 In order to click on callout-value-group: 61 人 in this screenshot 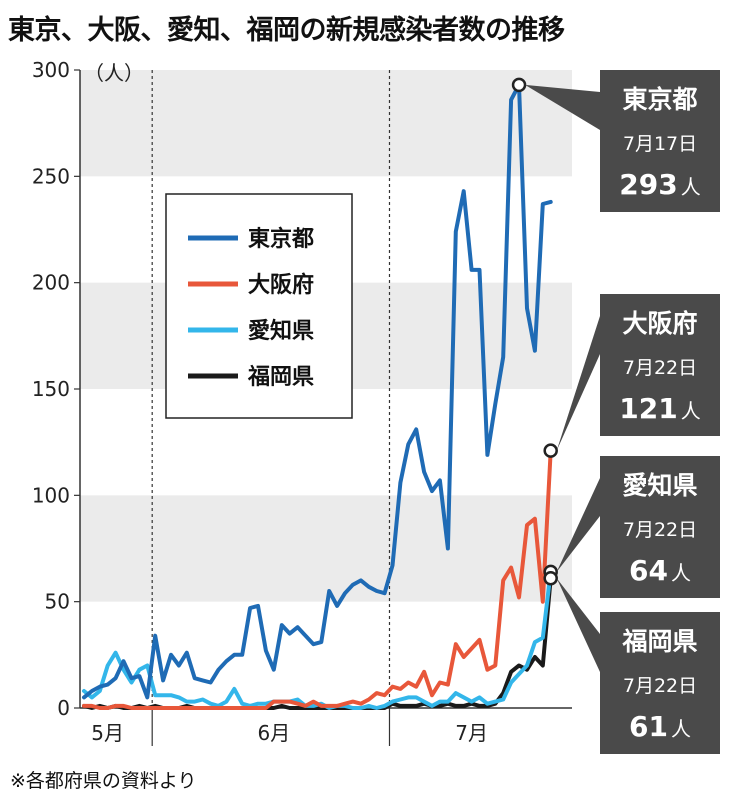, I will do `click(660, 726)`.